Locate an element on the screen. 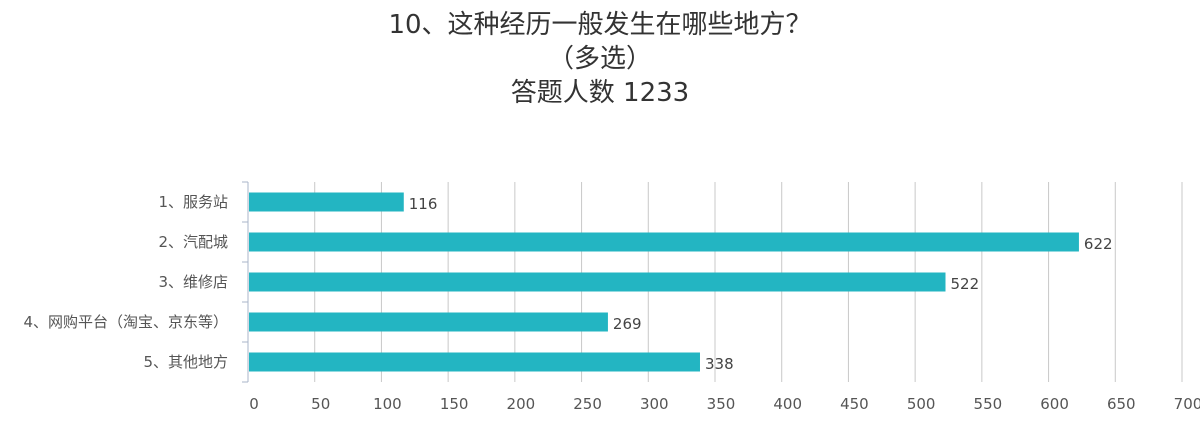 The width and height of the screenshot is (1200, 436). chart-title-line-2: （多选） is located at coordinates (599, 59).